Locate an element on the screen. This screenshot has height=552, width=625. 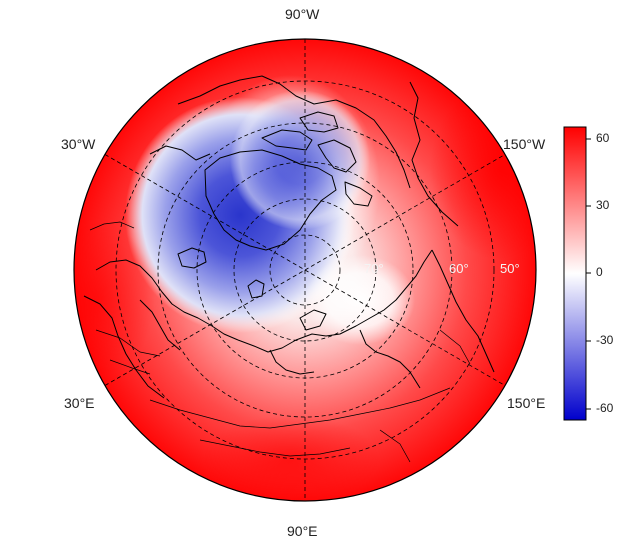
north-america-coast is located at coordinates (294, 132).